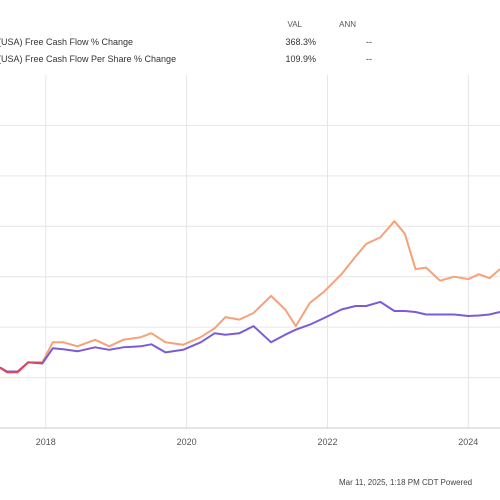 This screenshot has width=500, height=500. I want to click on x-tick-label-2024: 2024, so click(468, 442).